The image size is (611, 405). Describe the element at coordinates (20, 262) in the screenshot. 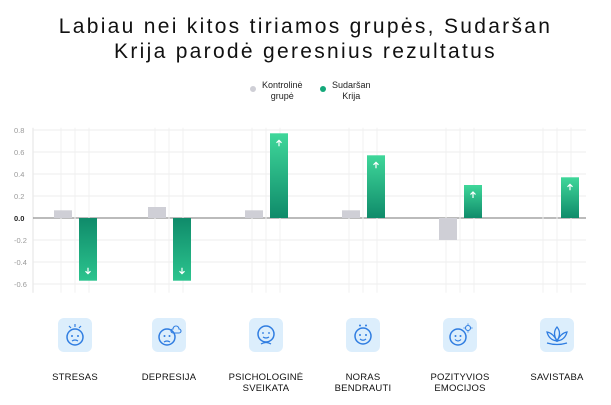

I see `y-tick-label: -0.4` at that location.